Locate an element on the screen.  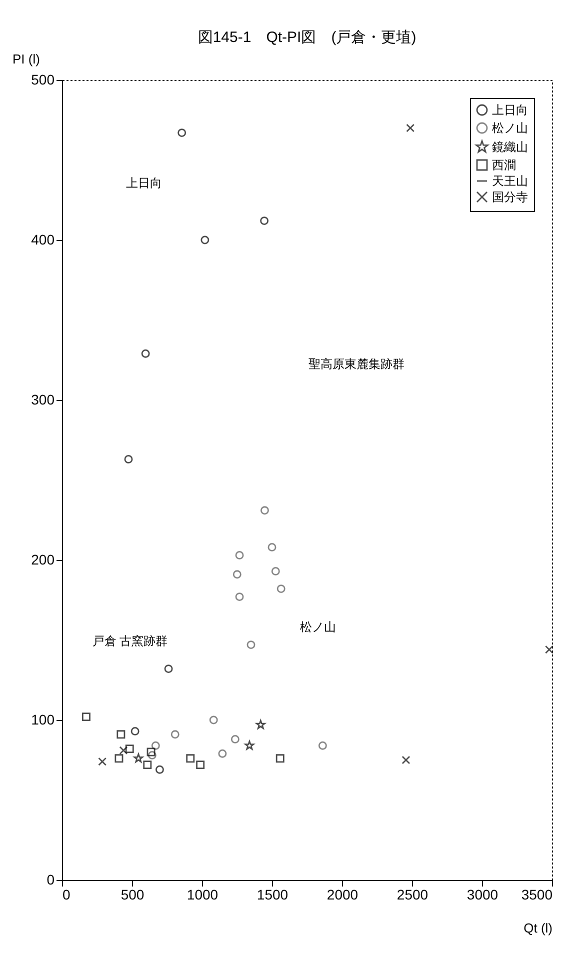
annotation: 松ノ山 is located at coordinates (318, 627).